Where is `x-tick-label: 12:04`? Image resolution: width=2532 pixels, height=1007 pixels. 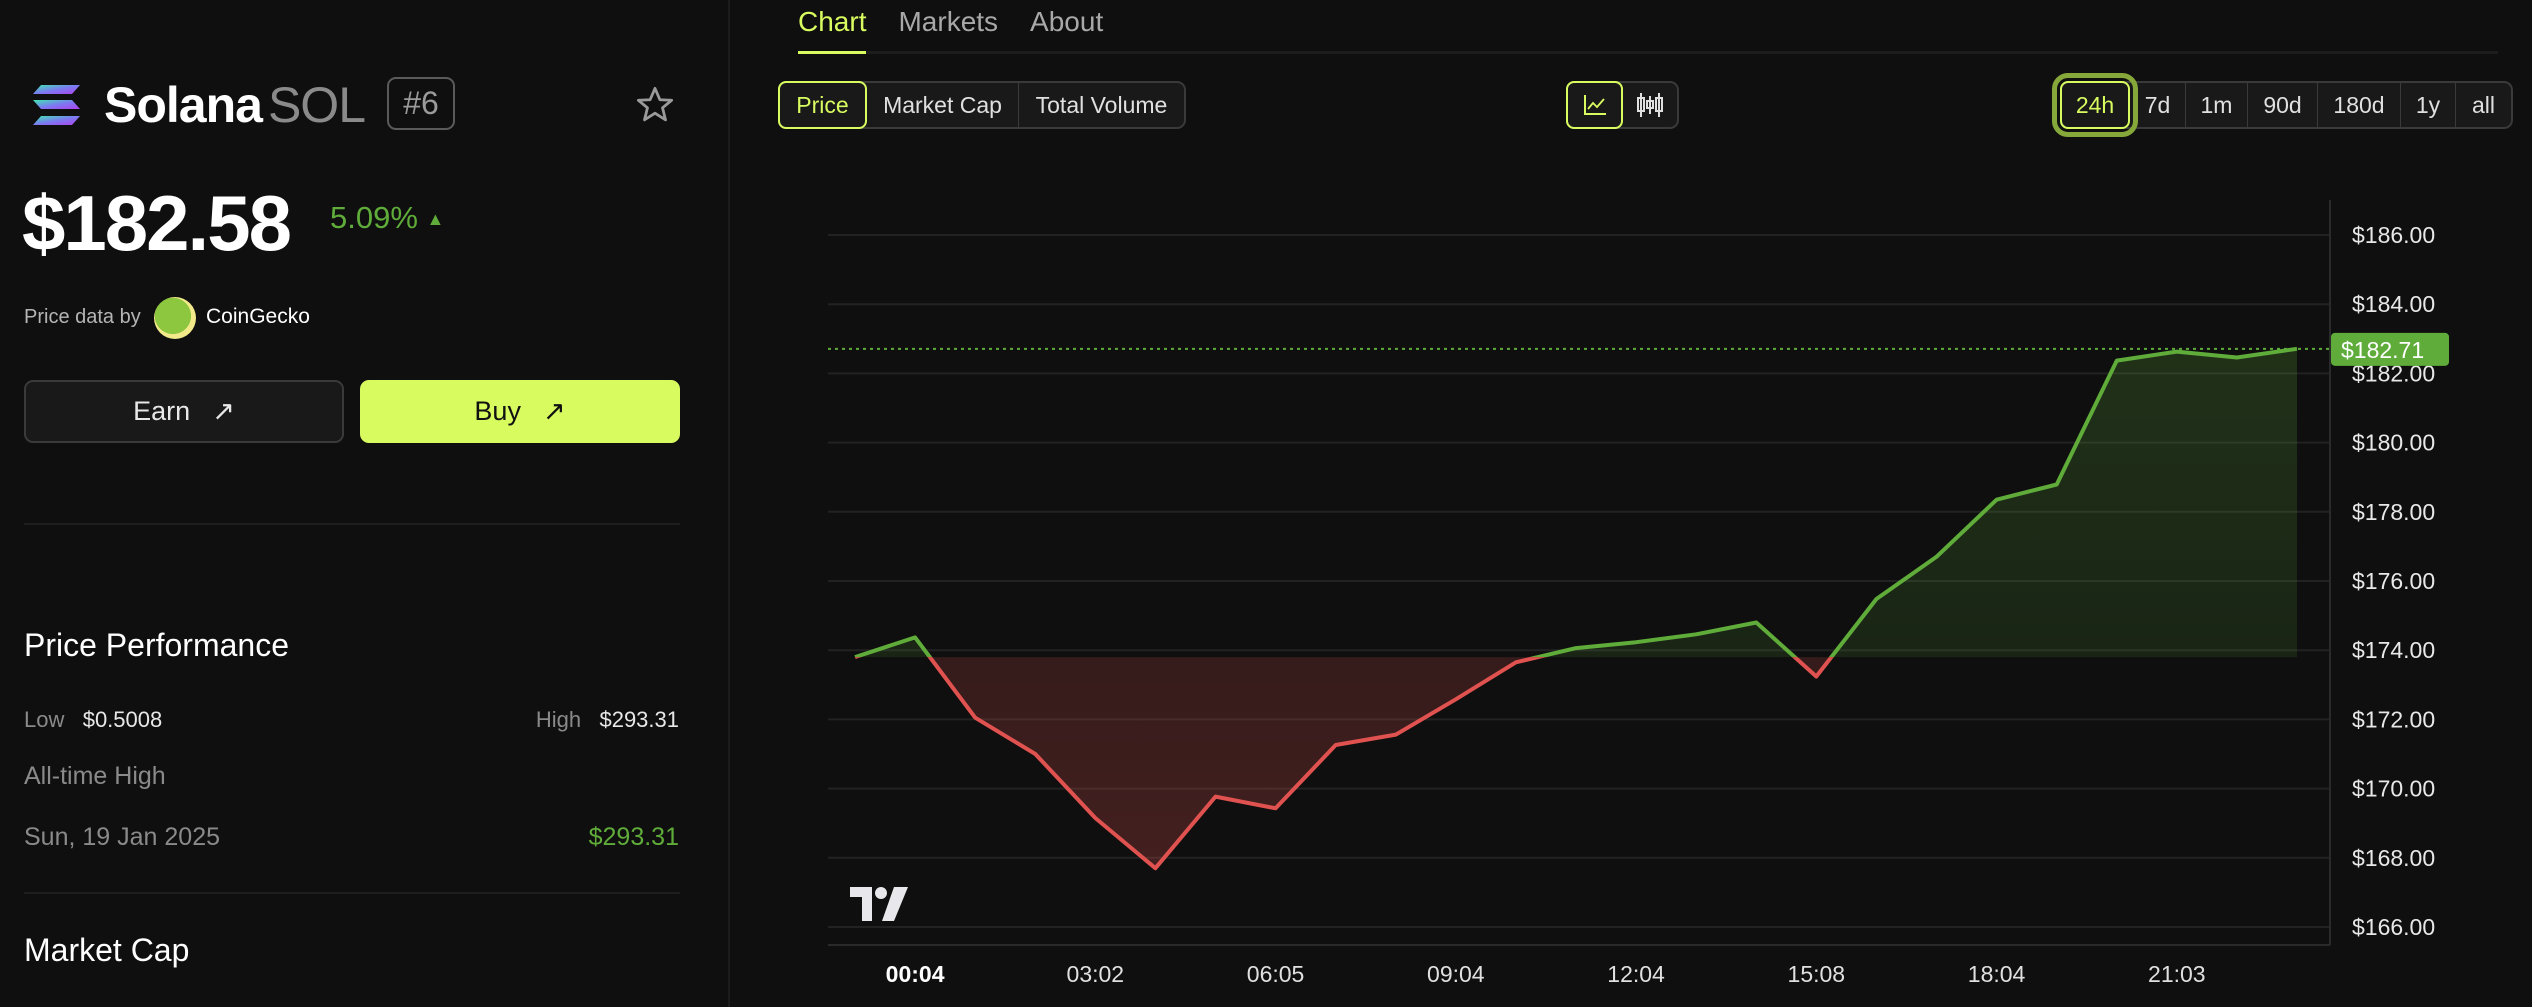 x-tick-label: 12:04 is located at coordinates (1636, 974).